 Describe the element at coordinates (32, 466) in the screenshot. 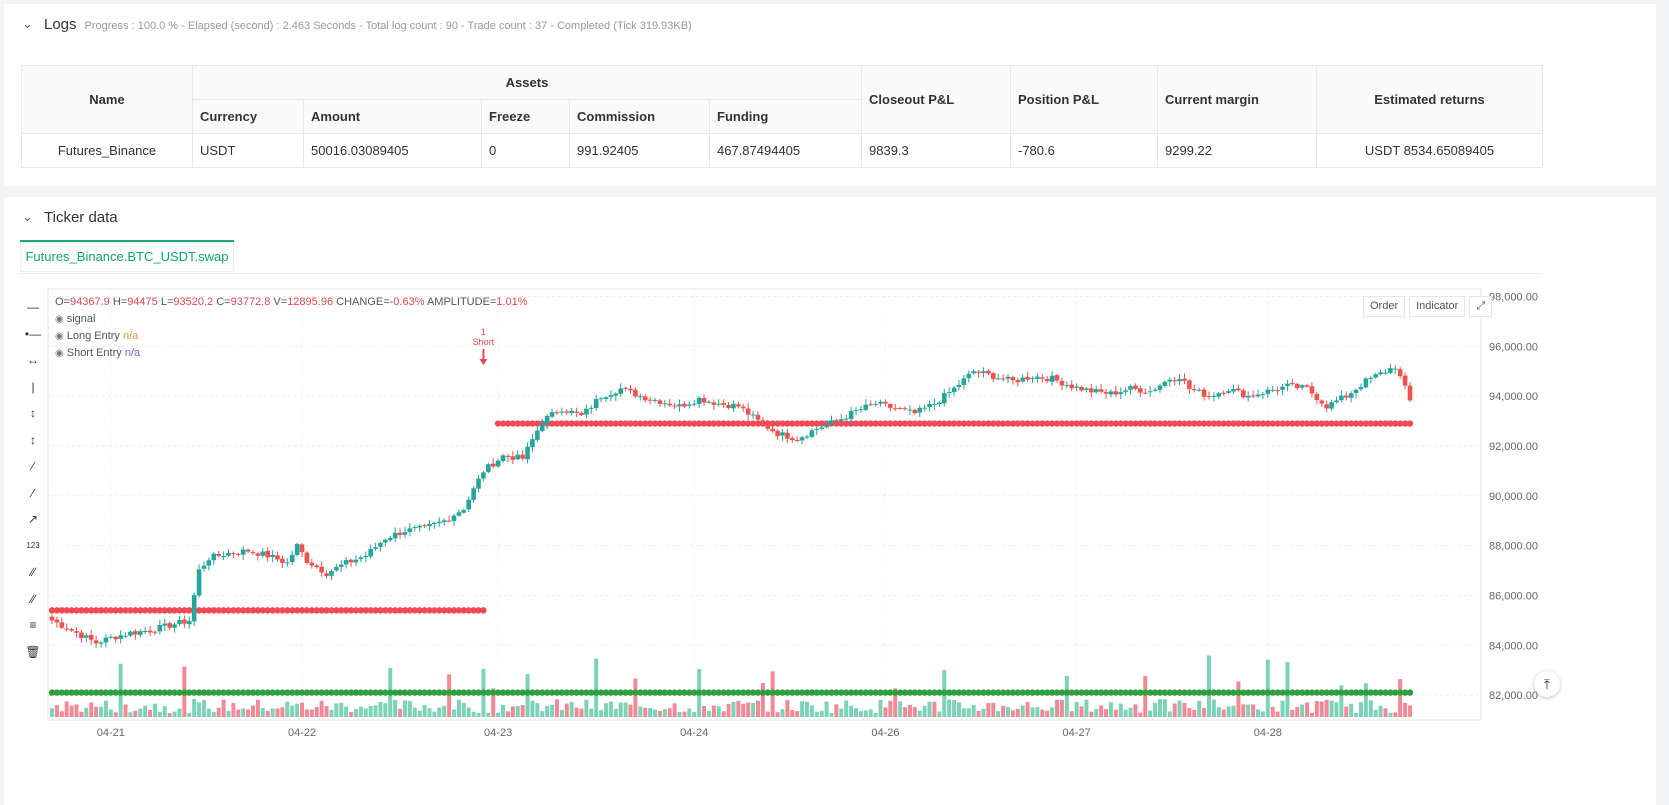

I see `trend-line-icon: ∕` at that location.